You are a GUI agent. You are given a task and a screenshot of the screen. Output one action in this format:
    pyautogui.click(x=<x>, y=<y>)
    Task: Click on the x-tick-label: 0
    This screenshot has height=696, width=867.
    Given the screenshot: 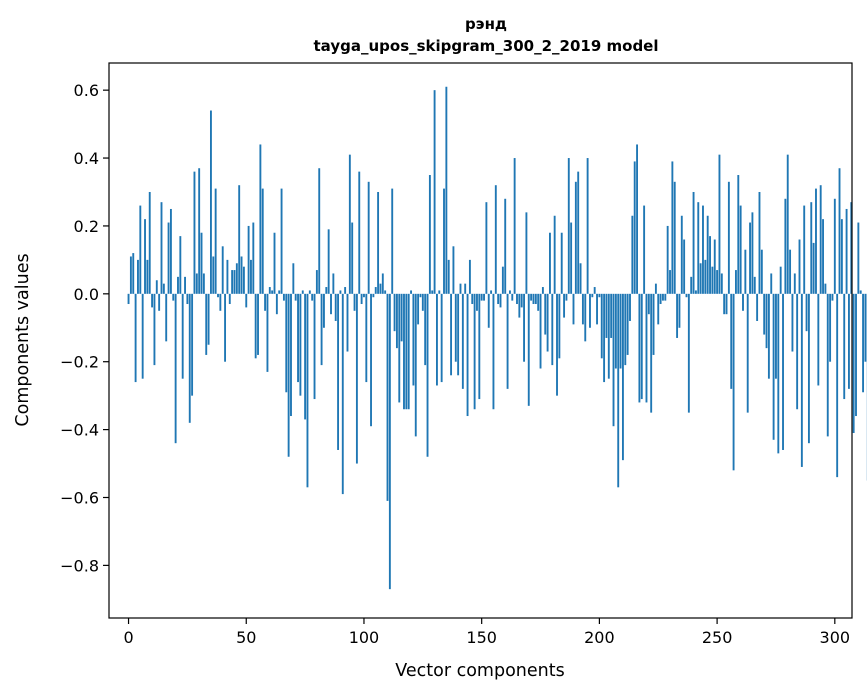 What is the action you would take?
    pyautogui.click(x=128, y=637)
    